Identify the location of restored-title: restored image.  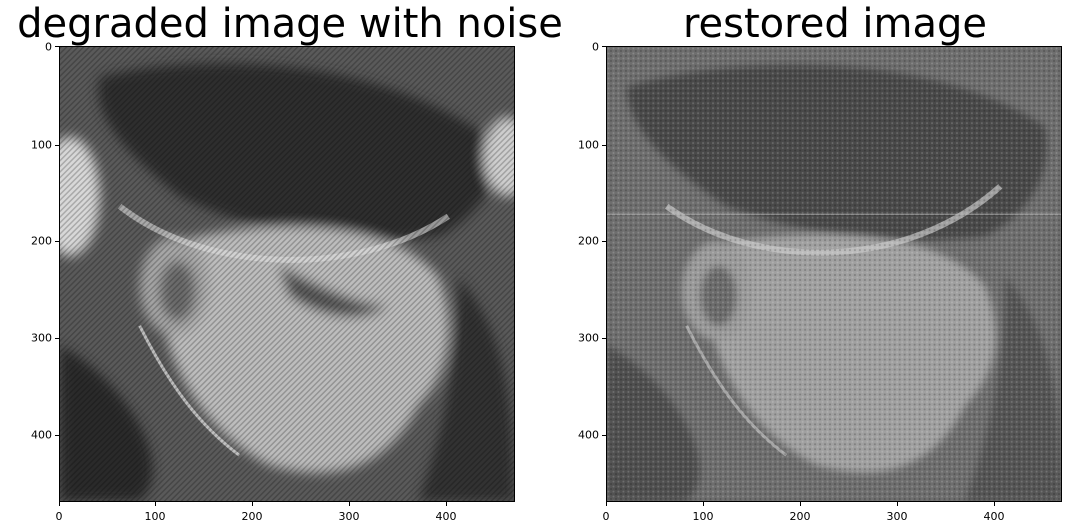
(835, 24).